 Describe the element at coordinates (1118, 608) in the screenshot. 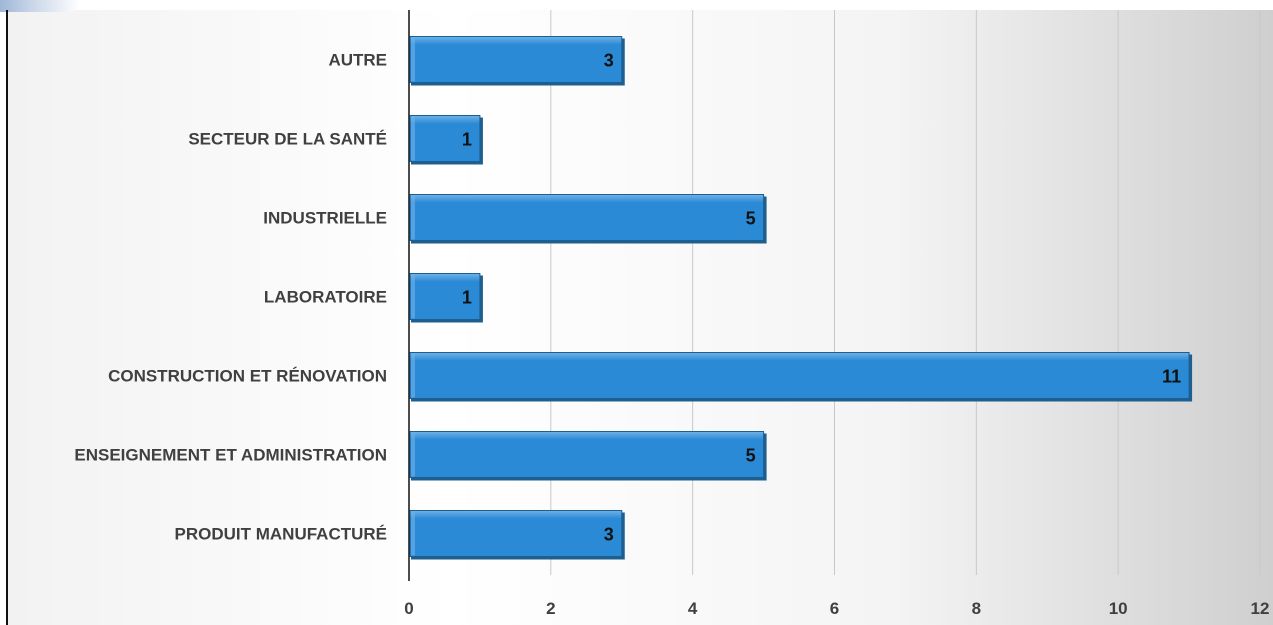

I see `x-tick-label: 10` at that location.